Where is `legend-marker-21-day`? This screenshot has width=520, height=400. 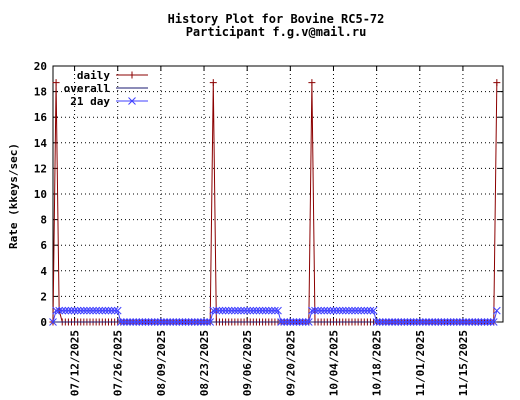
legend-marker-21-day is located at coordinates (132, 101).